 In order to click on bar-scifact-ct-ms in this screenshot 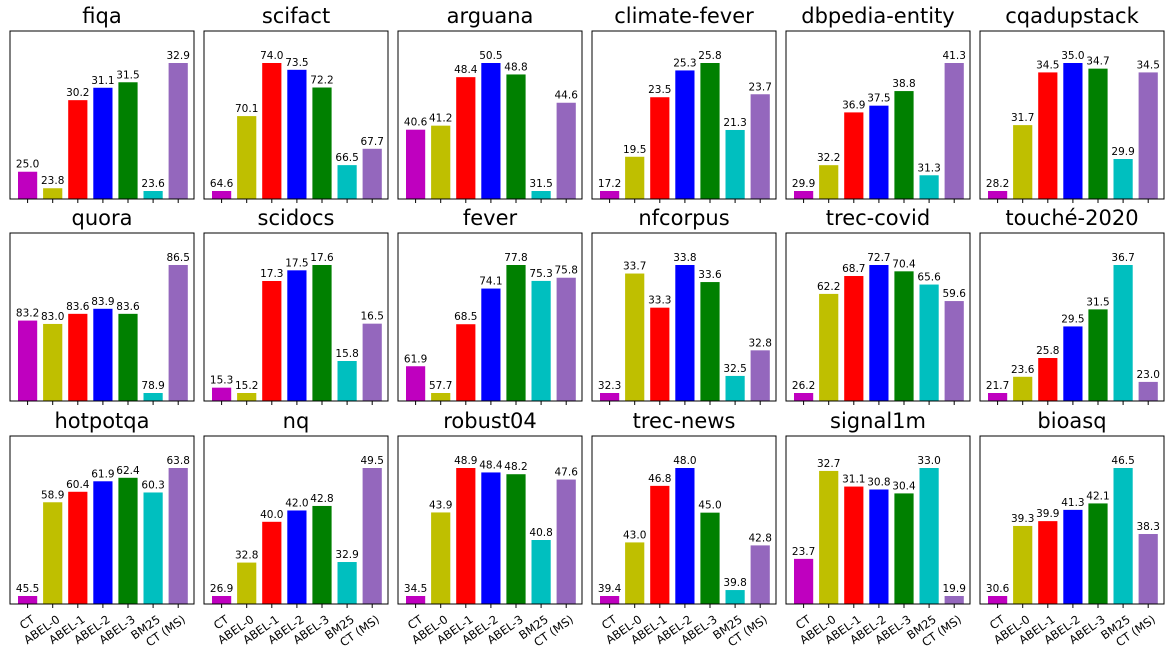, I will do `click(372, 173)`.